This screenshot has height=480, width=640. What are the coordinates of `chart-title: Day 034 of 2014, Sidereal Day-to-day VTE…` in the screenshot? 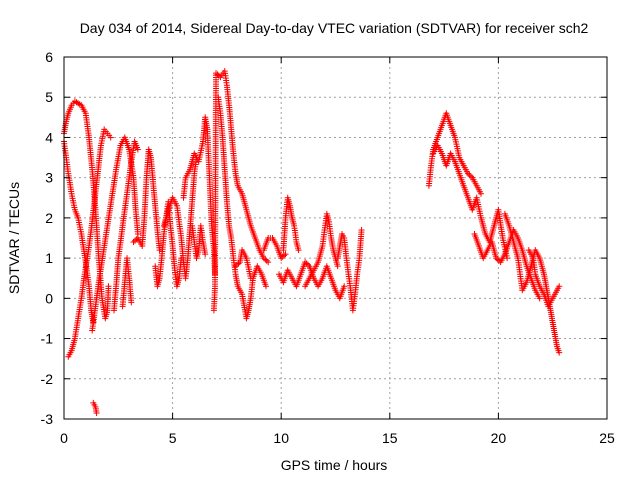 It's located at (334, 28).